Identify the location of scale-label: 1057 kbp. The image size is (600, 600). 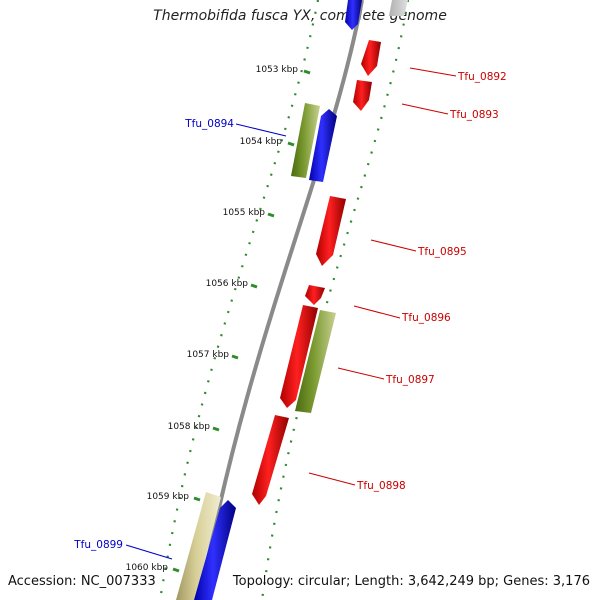
(208, 355).